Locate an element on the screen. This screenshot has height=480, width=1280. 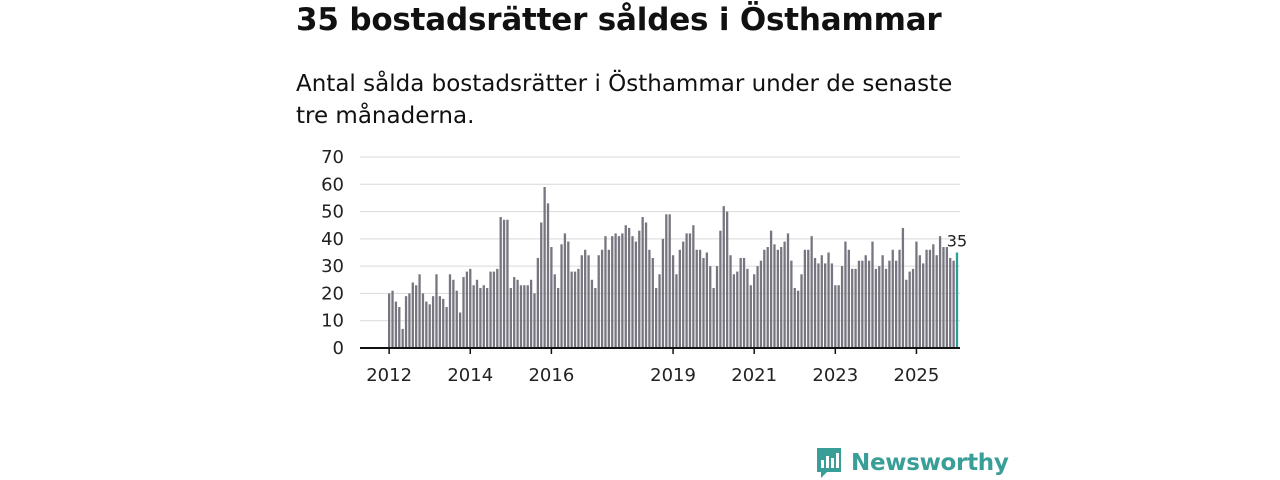
y-tick-label: 50 is located at coordinates (332, 212).